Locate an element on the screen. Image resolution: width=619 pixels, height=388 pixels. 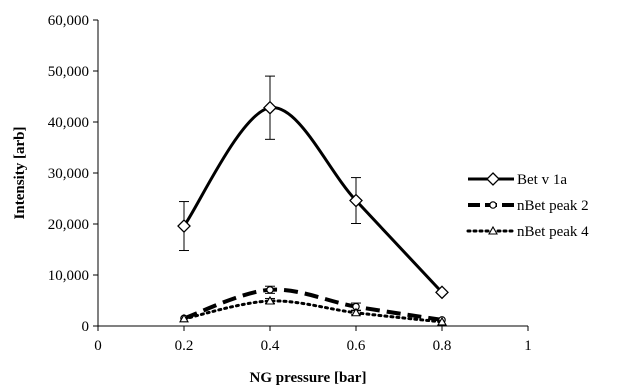
data-point-circle is located at coordinates (270, 289).